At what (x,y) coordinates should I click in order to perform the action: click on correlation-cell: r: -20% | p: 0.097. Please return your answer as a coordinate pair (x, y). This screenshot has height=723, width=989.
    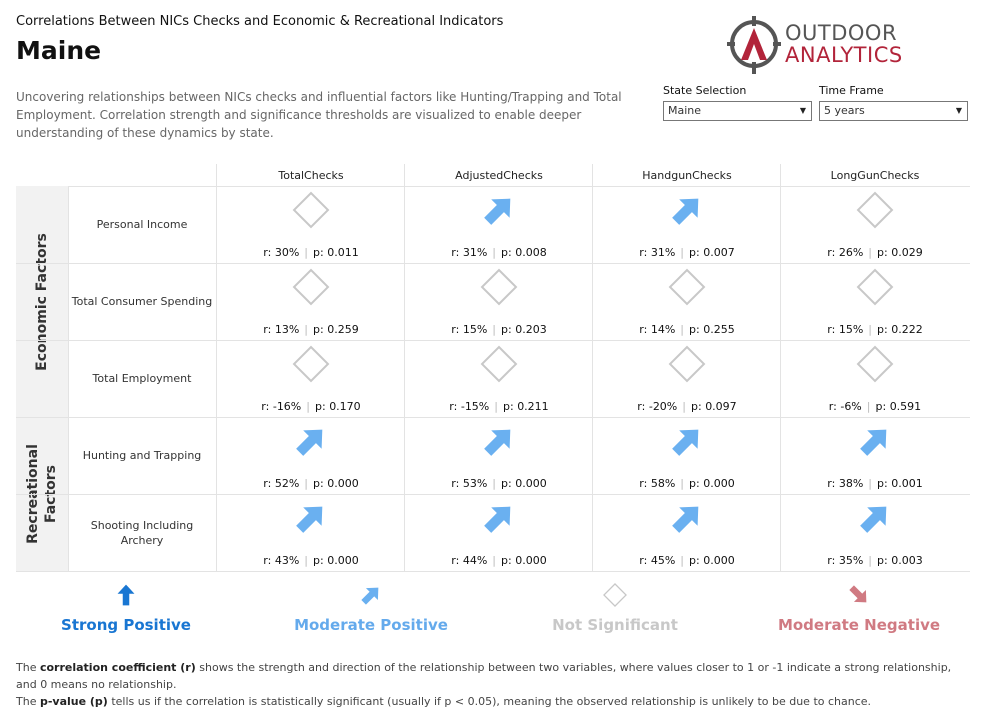
    Looking at the image, I should click on (686, 378).